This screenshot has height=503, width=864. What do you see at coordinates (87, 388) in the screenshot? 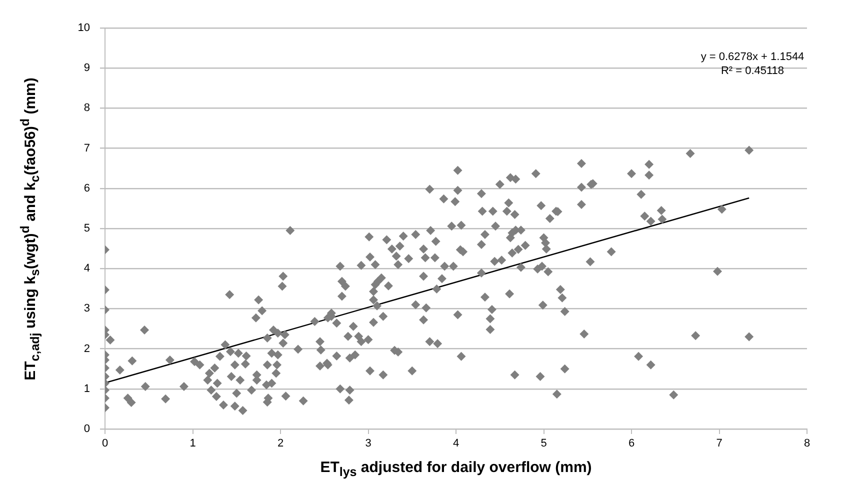
I see `y-tick-label: 1` at bounding box center [87, 388].